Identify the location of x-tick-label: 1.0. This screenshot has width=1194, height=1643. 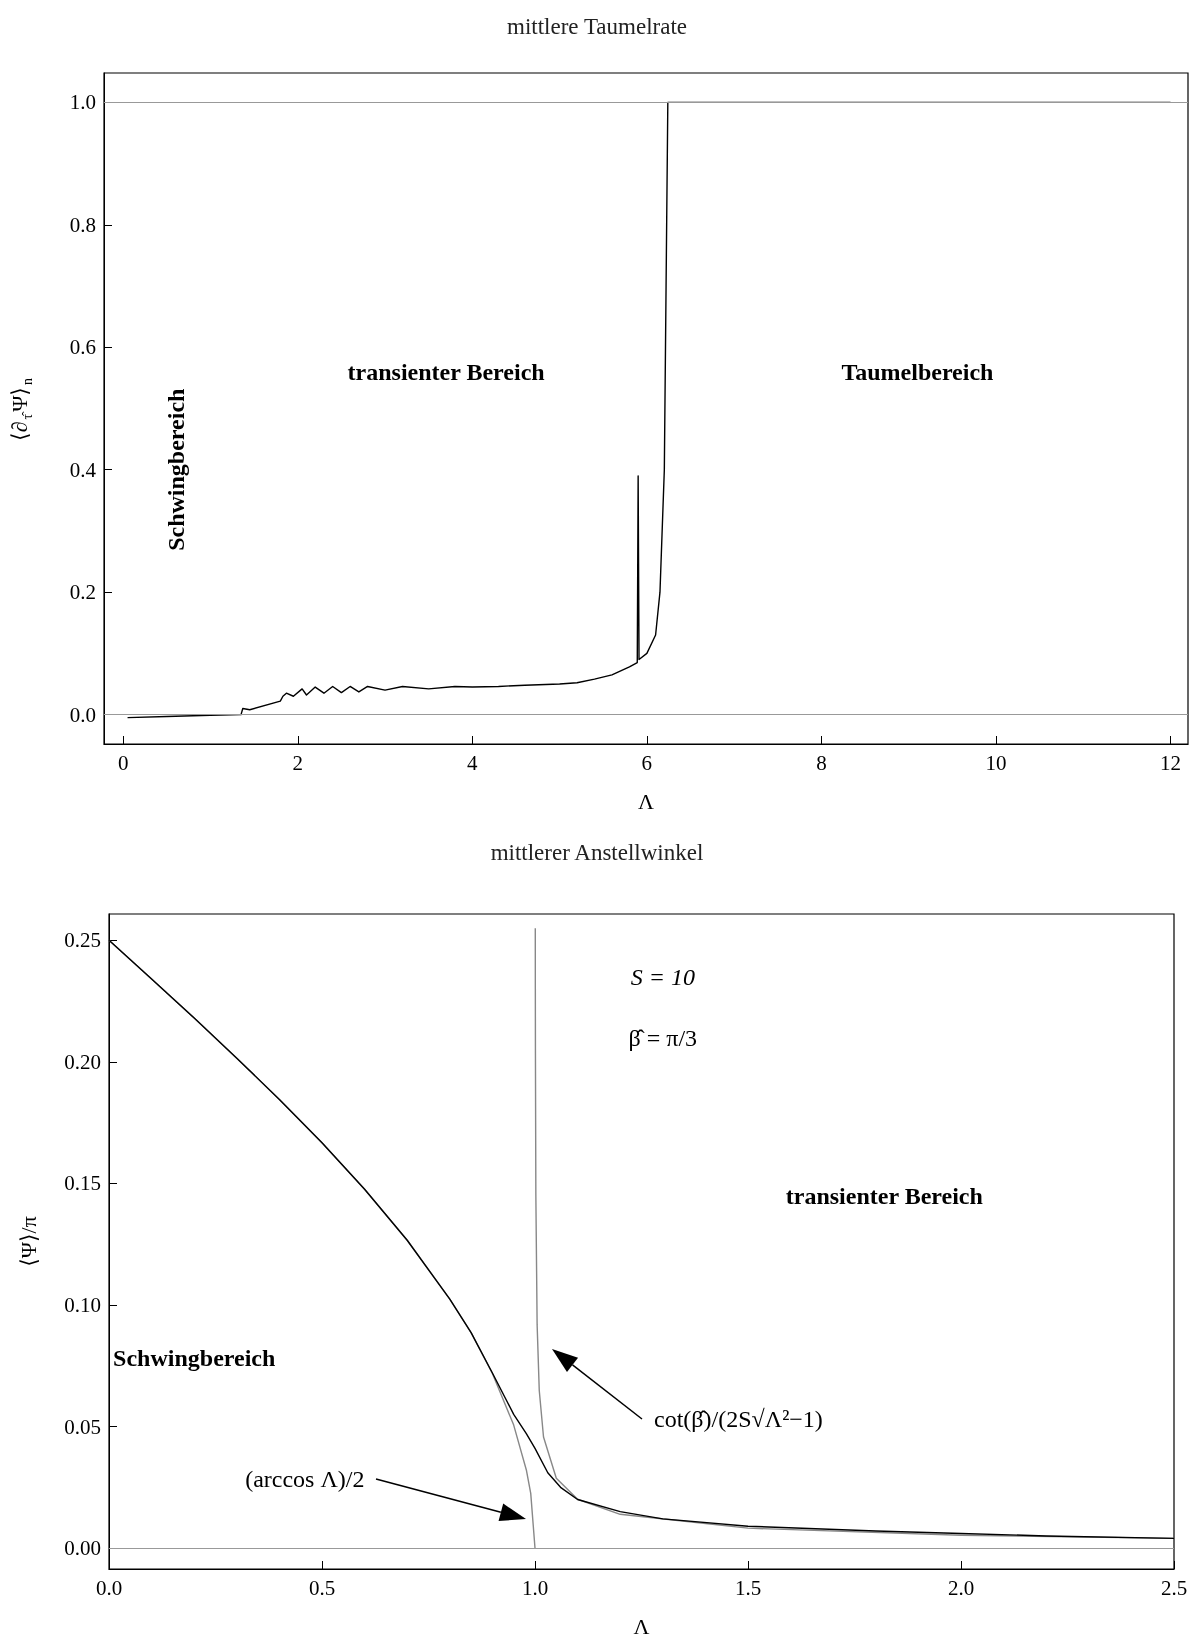
(535, 1587).